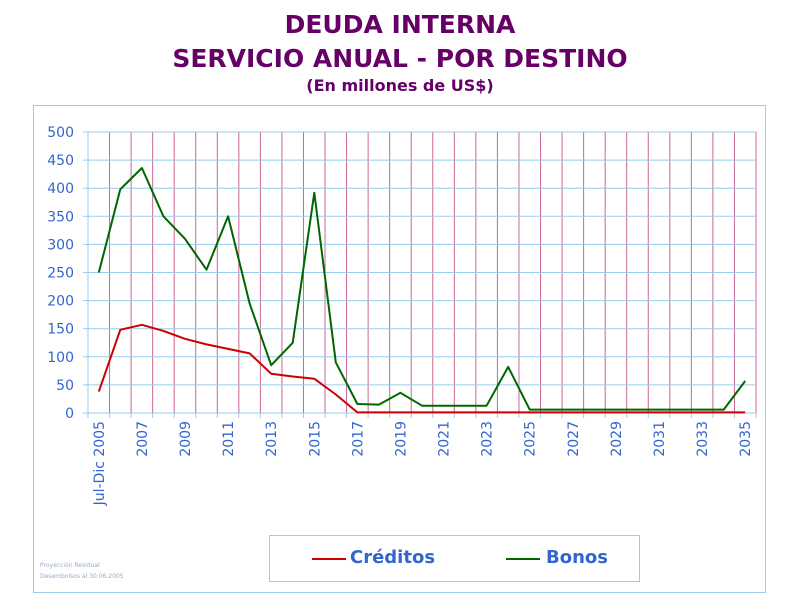  What do you see at coordinates (400, 85) in the screenshot?
I see `chart-subtitle: (En millones de US$)` at bounding box center [400, 85].